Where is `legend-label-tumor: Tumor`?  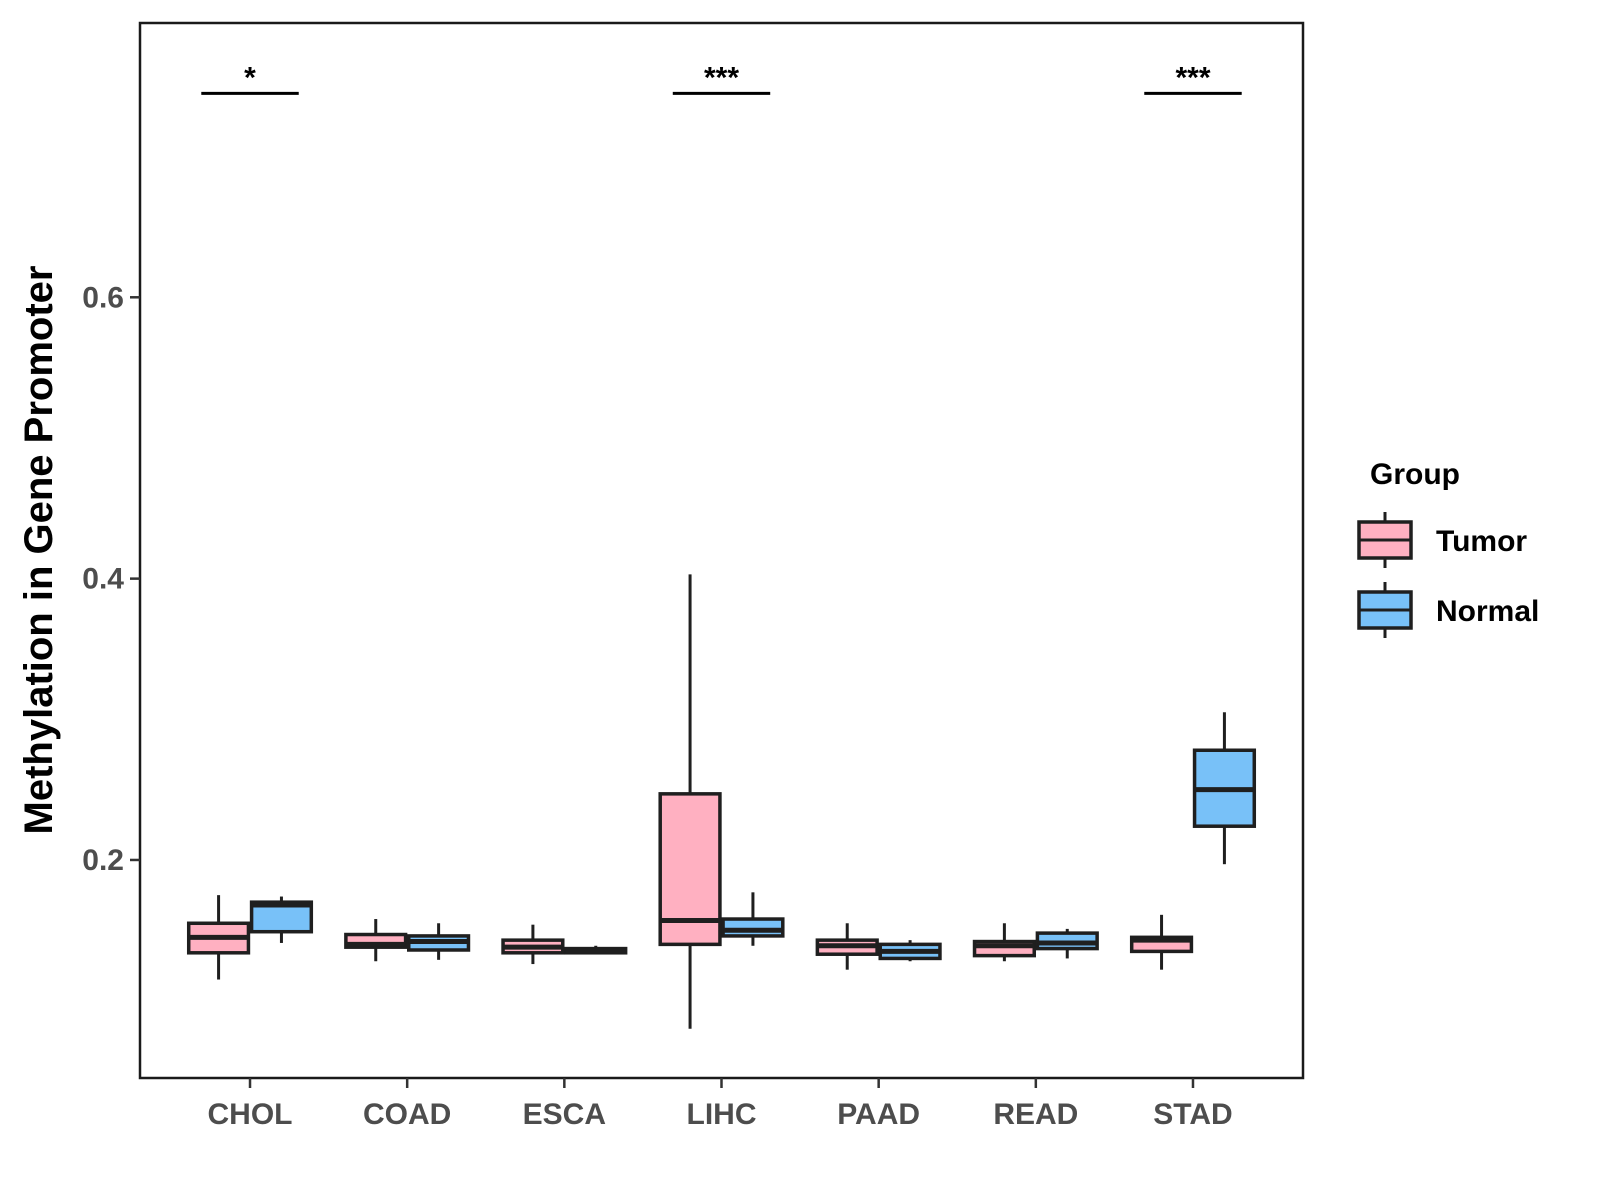
legend-label-tumor: Tumor is located at coordinates (1481, 541).